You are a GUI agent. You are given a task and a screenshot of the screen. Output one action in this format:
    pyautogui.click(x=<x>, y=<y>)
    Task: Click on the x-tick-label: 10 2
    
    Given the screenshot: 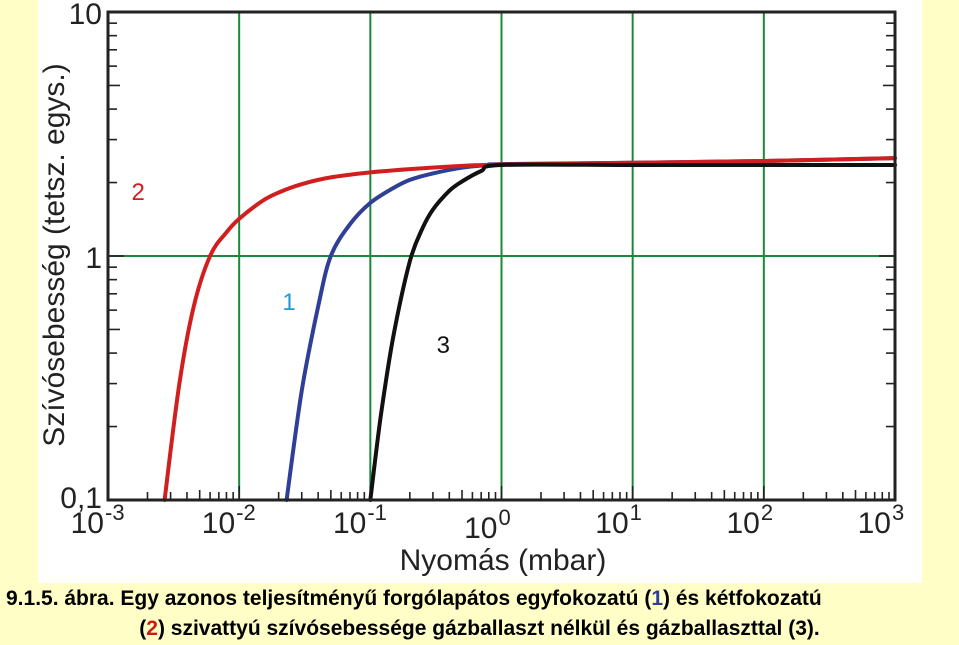 What is the action you would take?
    pyautogui.click(x=749, y=520)
    